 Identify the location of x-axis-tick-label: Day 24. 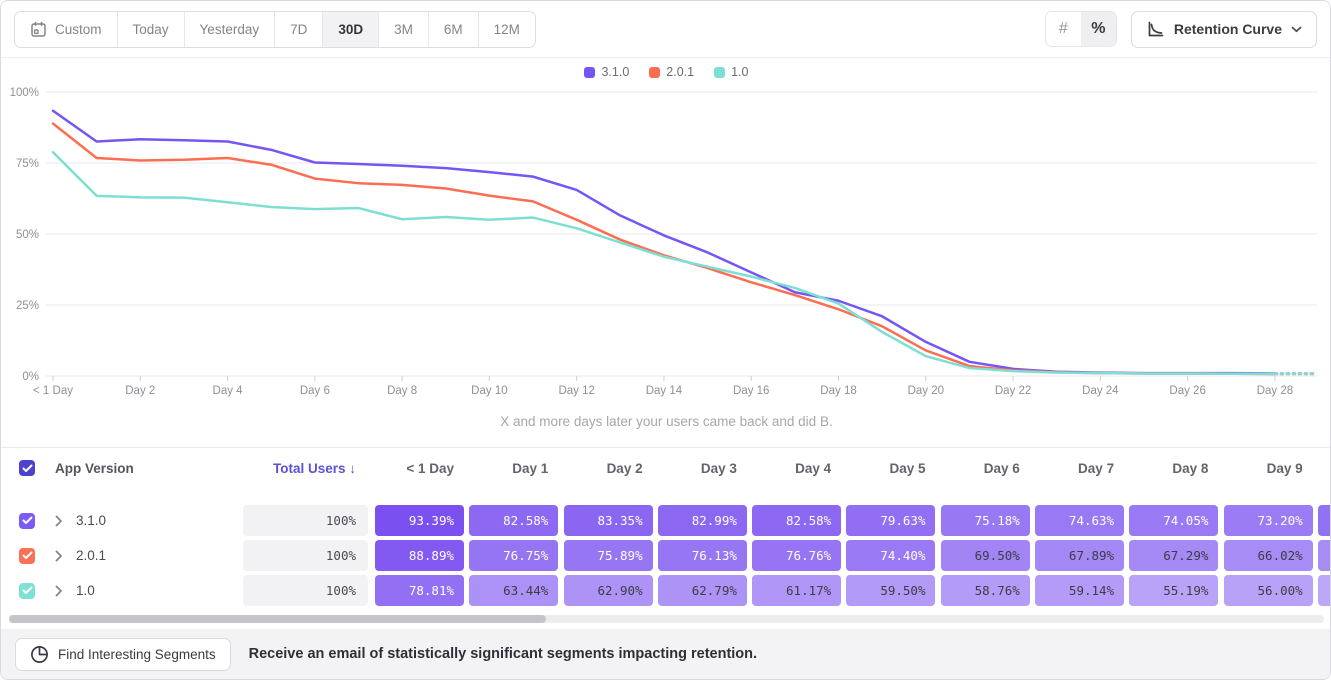
(1100, 391).